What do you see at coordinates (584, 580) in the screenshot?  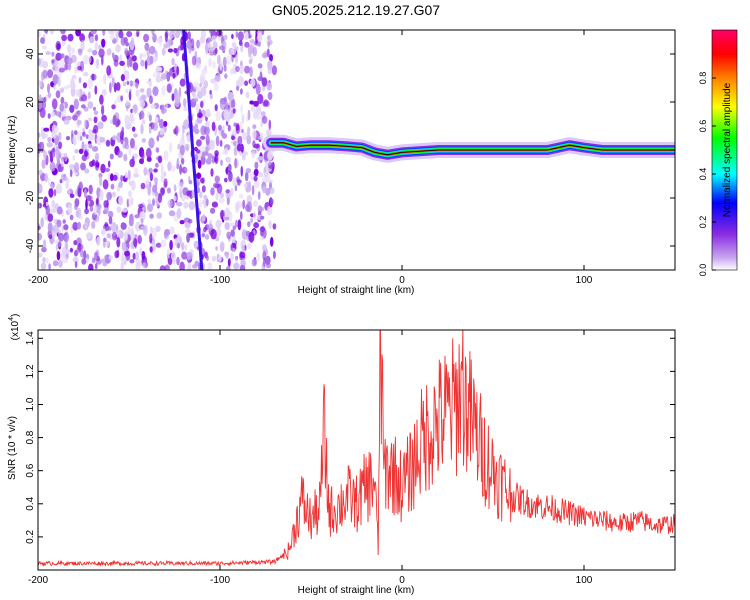 I see `snr-xtick-label: 100` at bounding box center [584, 580].